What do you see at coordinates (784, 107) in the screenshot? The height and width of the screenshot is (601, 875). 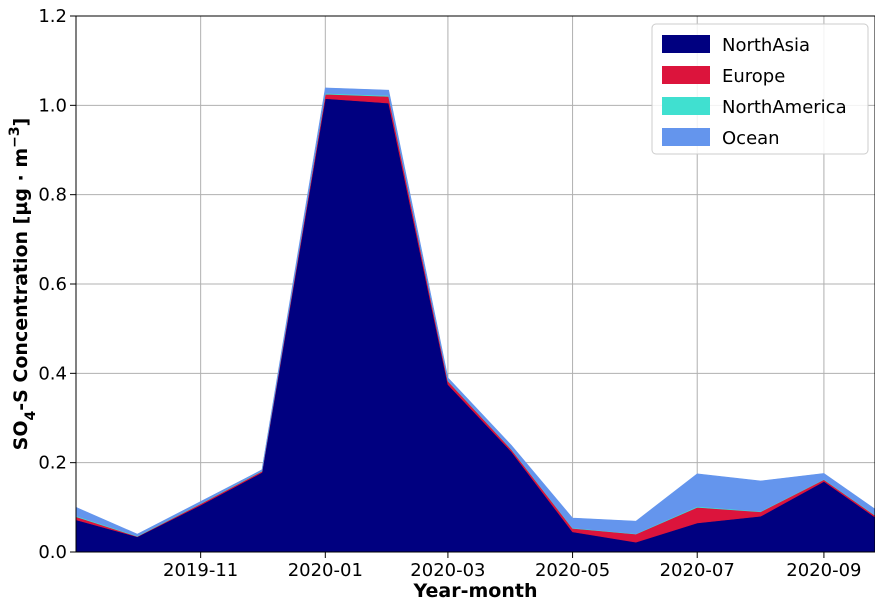 I see `legend-label-northamerica: NorthAmerica` at bounding box center [784, 107].